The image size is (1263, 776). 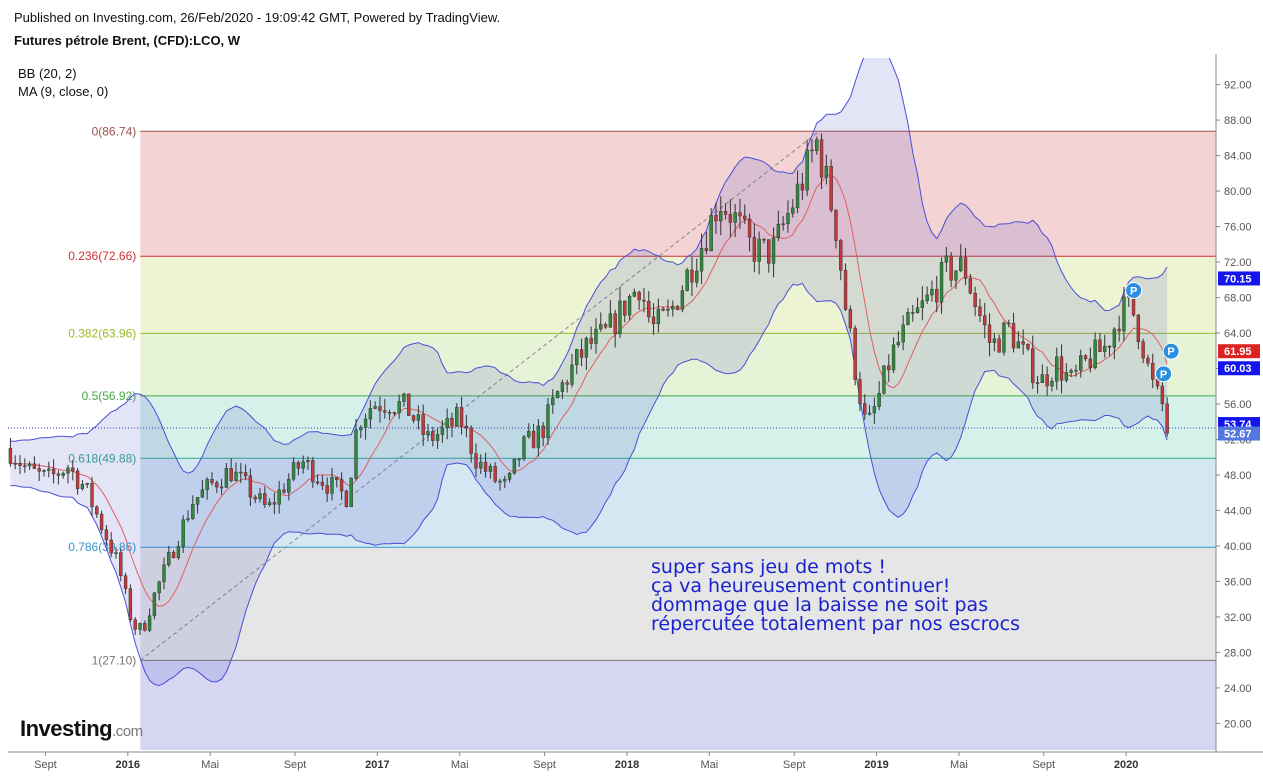 I want to click on annotation-line: ça va heureusement continuer!, so click(x=801, y=586).